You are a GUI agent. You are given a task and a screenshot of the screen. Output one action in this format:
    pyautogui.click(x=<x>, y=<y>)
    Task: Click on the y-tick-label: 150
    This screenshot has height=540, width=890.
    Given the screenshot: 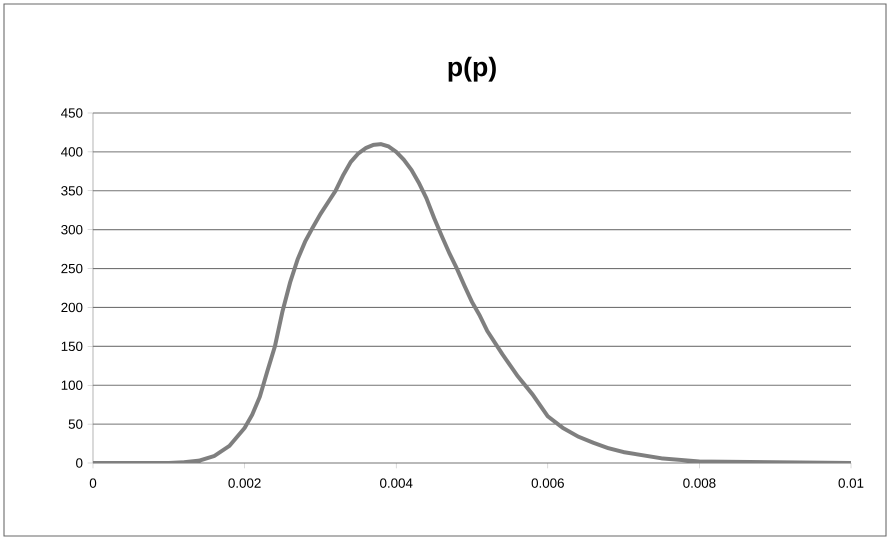 What is the action you would take?
    pyautogui.click(x=72, y=347)
    